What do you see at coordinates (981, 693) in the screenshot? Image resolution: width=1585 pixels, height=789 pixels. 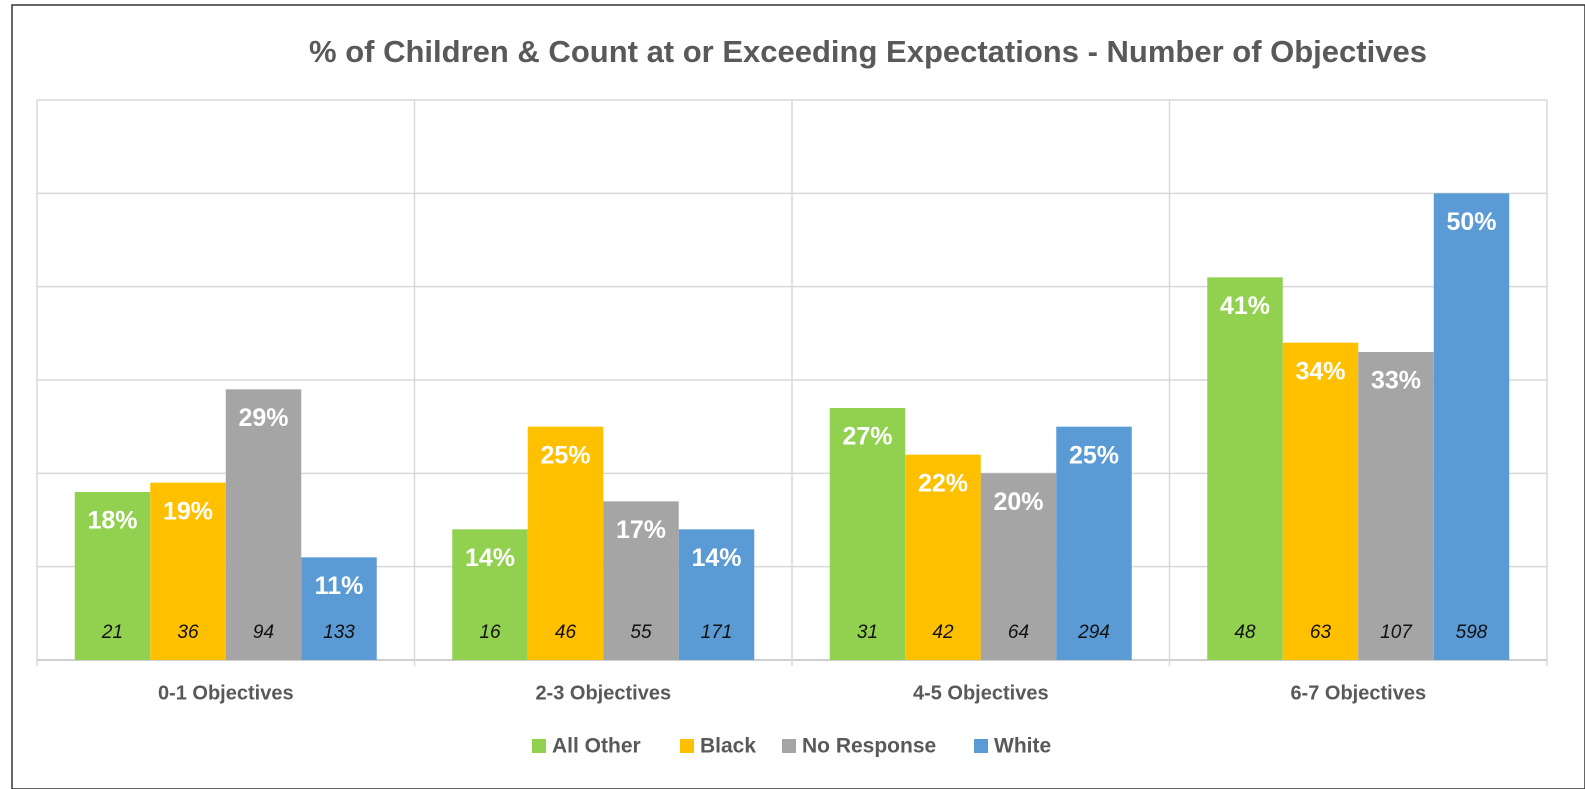 I see `x-tick-label: 4-5 Objectives` at bounding box center [981, 693].